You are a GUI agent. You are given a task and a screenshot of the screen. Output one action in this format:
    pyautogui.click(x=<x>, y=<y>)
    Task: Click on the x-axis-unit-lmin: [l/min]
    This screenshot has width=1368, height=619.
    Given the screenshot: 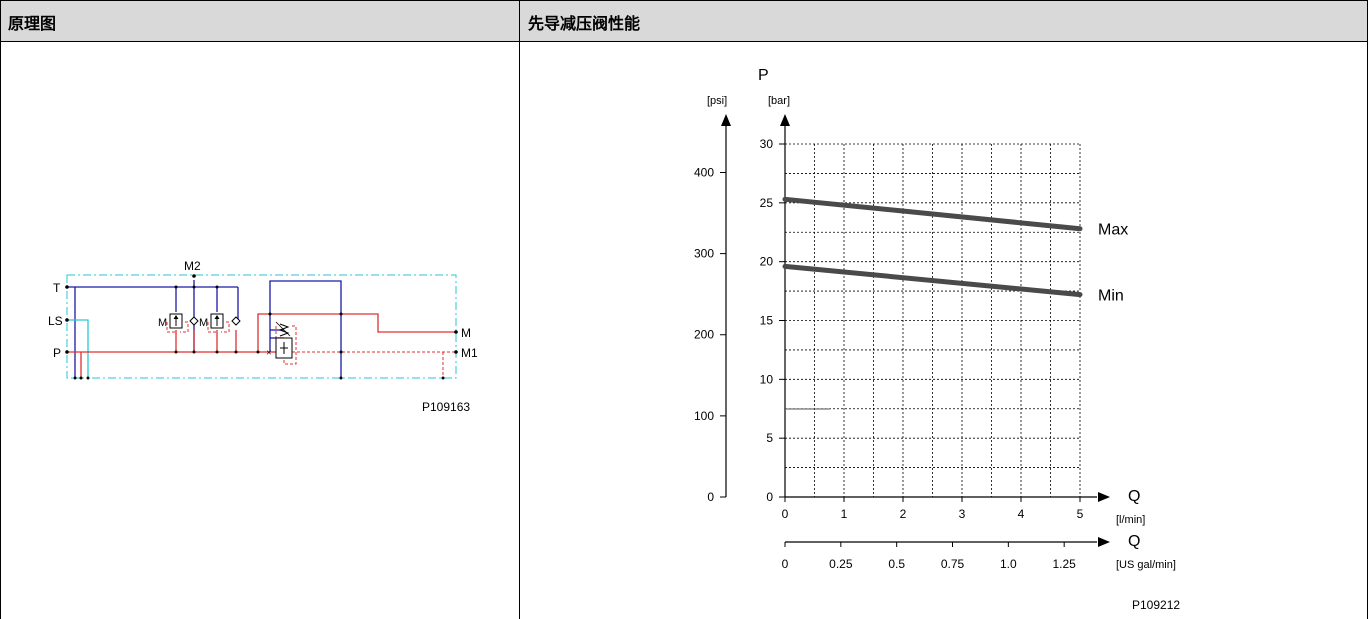 What is the action you would take?
    pyautogui.click(x=1130, y=520)
    